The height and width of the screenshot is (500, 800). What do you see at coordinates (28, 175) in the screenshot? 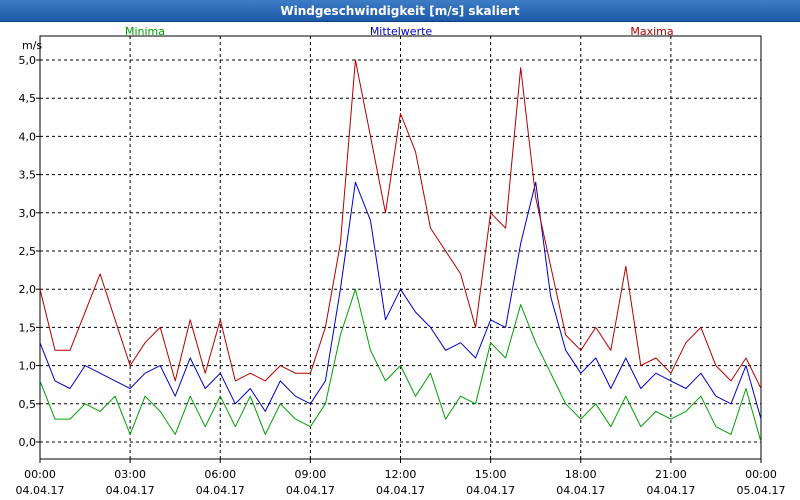
I see `y-tick-label: 3,5` at bounding box center [28, 175].